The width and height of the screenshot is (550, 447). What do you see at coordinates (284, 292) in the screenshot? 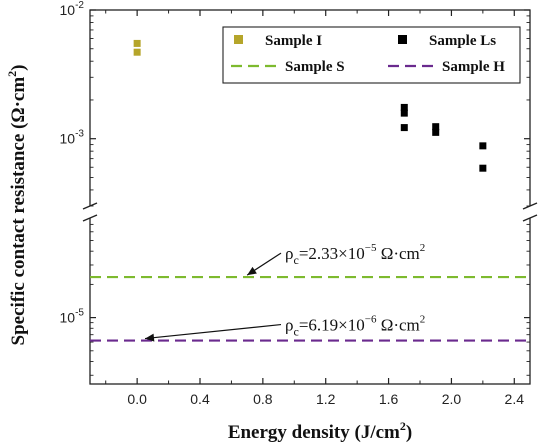
I see `annotations: ρc=2.33×10−5 Ω·cm2 ρc=6.19×10−6 Ω·cm2` at bounding box center [284, 292].